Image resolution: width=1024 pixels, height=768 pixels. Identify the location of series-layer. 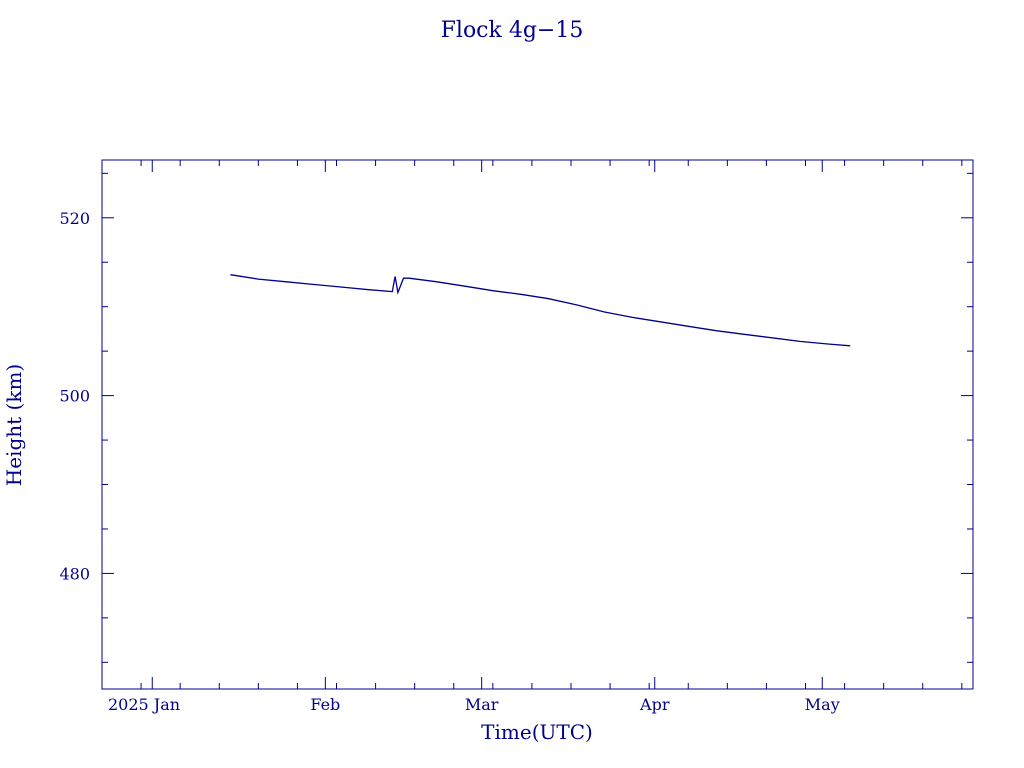
(540, 310).